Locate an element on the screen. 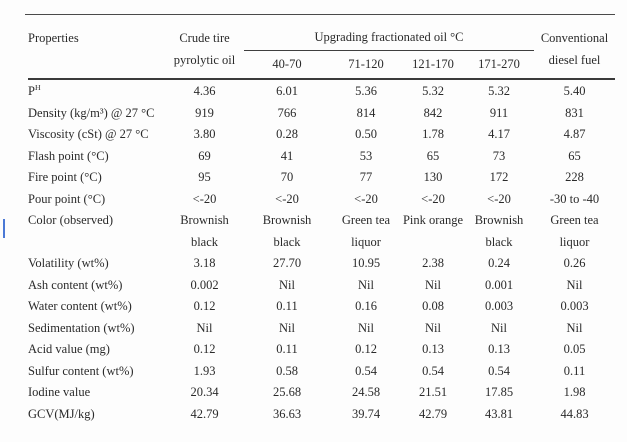 The height and width of the screenshot is (442, 627). property-cell: Flash point (°C) is located at coordinates (68, 155).